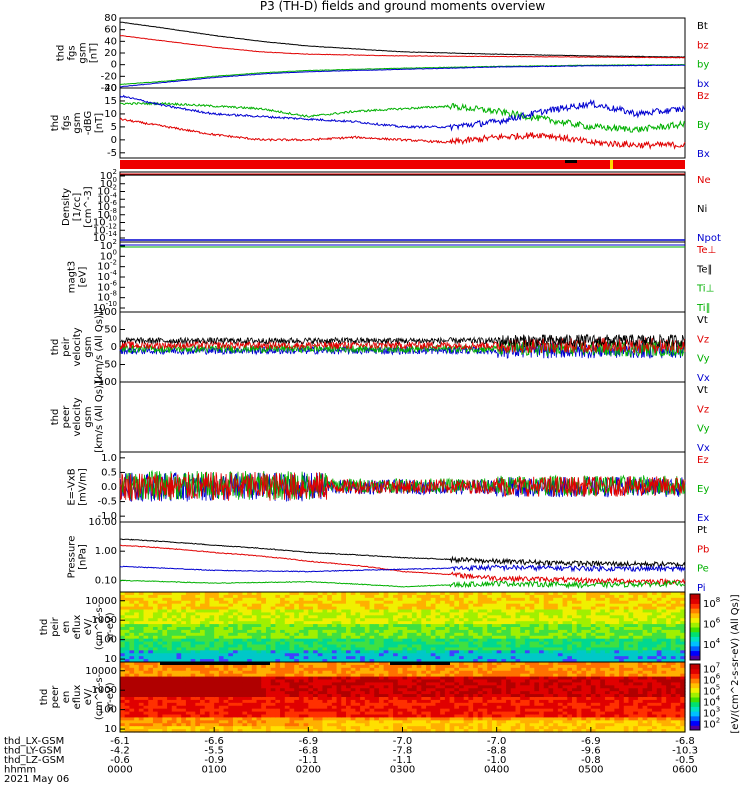 This screenshot has width=750, height=800. What do you see at coordinates (108, 175) in the screenshot?
I see `y-tick-label: 102` at bounding box center [108, 175].